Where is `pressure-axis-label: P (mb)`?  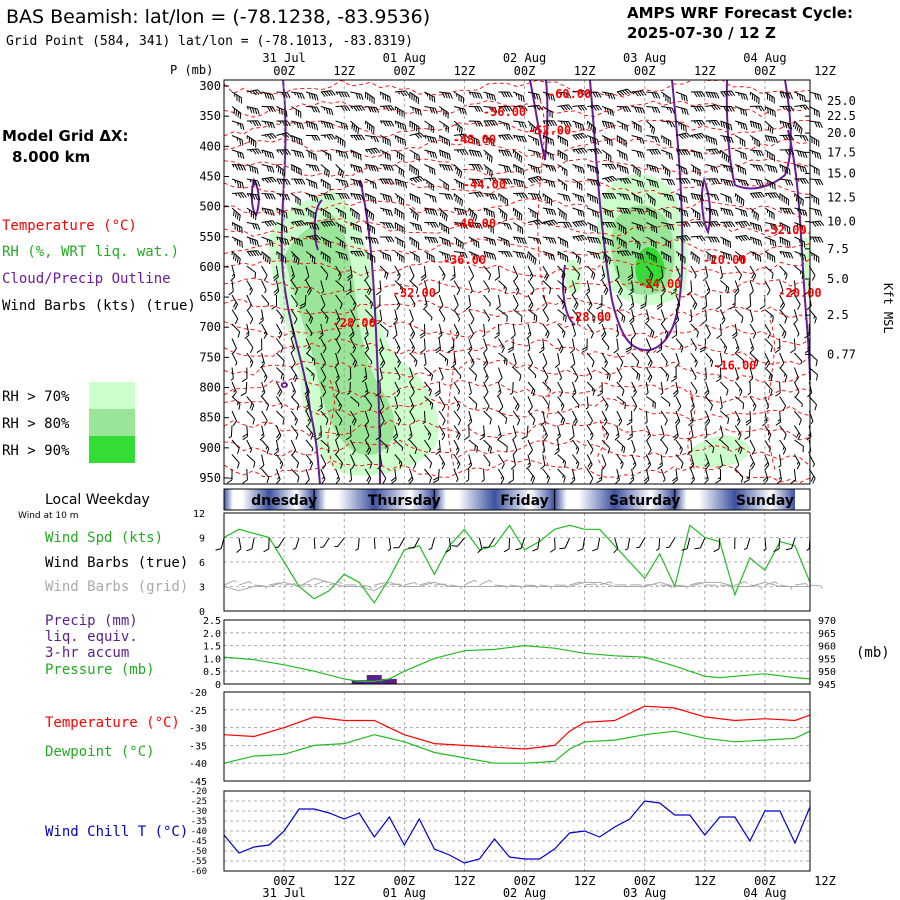 pressure-axis-label: P (mb) is located at coordinates (191, 70).